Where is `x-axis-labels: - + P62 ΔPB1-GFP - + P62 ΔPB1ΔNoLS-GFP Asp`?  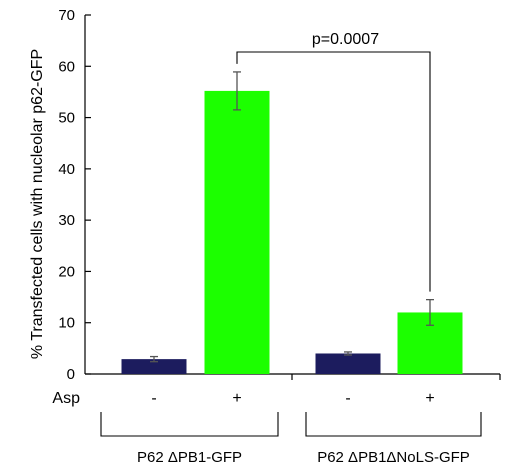
x-axis-labels: - + P62 ΔPB1-GFP - + P62 ΔPB1ΔNoLS-GFP Asp is located at coordinates (267, 428).